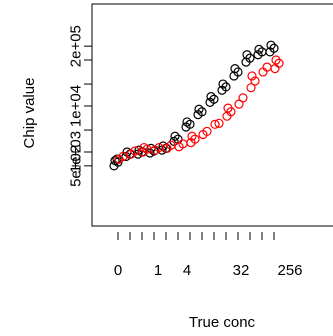  I want to click on x-axis-title: True conc, so click(222, 322).